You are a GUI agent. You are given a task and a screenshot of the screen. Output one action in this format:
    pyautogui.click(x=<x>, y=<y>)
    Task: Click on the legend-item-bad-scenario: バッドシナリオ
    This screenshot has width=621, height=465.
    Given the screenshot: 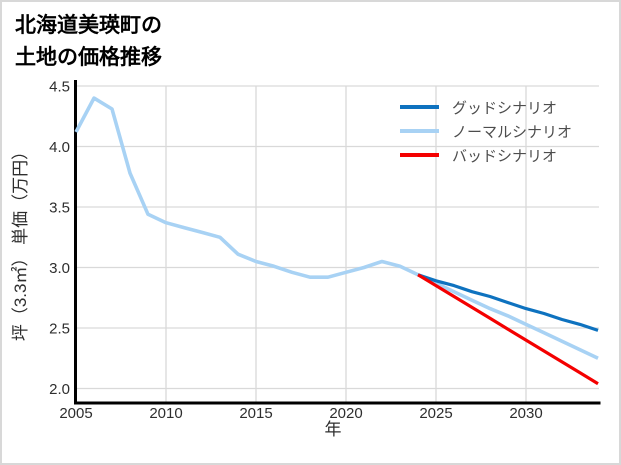 What is the action you would take?
    pyautogui.click(x=486, y=155)
    